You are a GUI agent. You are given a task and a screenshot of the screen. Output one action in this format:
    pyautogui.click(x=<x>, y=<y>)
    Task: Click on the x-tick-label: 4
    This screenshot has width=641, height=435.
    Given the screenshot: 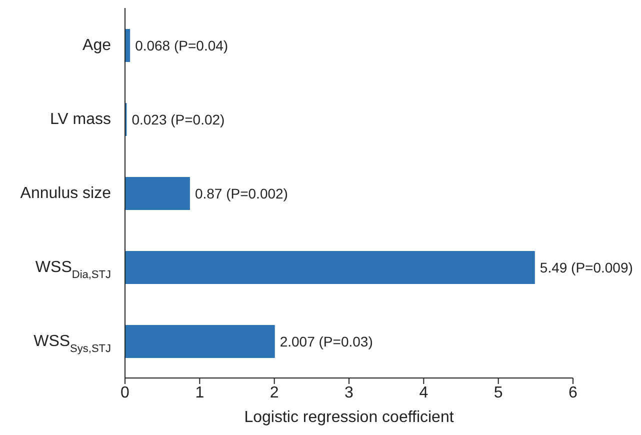 What is the action you would take?
    pyautogui.click(x=423, y=393)
    